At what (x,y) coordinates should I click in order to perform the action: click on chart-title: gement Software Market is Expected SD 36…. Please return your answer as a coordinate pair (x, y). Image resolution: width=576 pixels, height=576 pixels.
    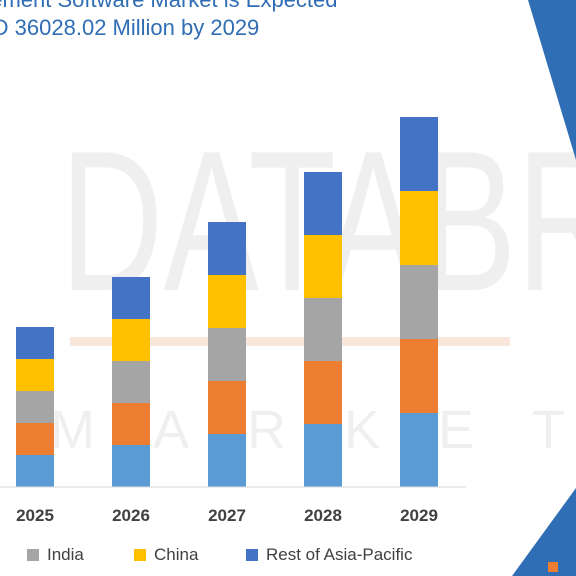
    Looking at the image, I should click on (249, 21).